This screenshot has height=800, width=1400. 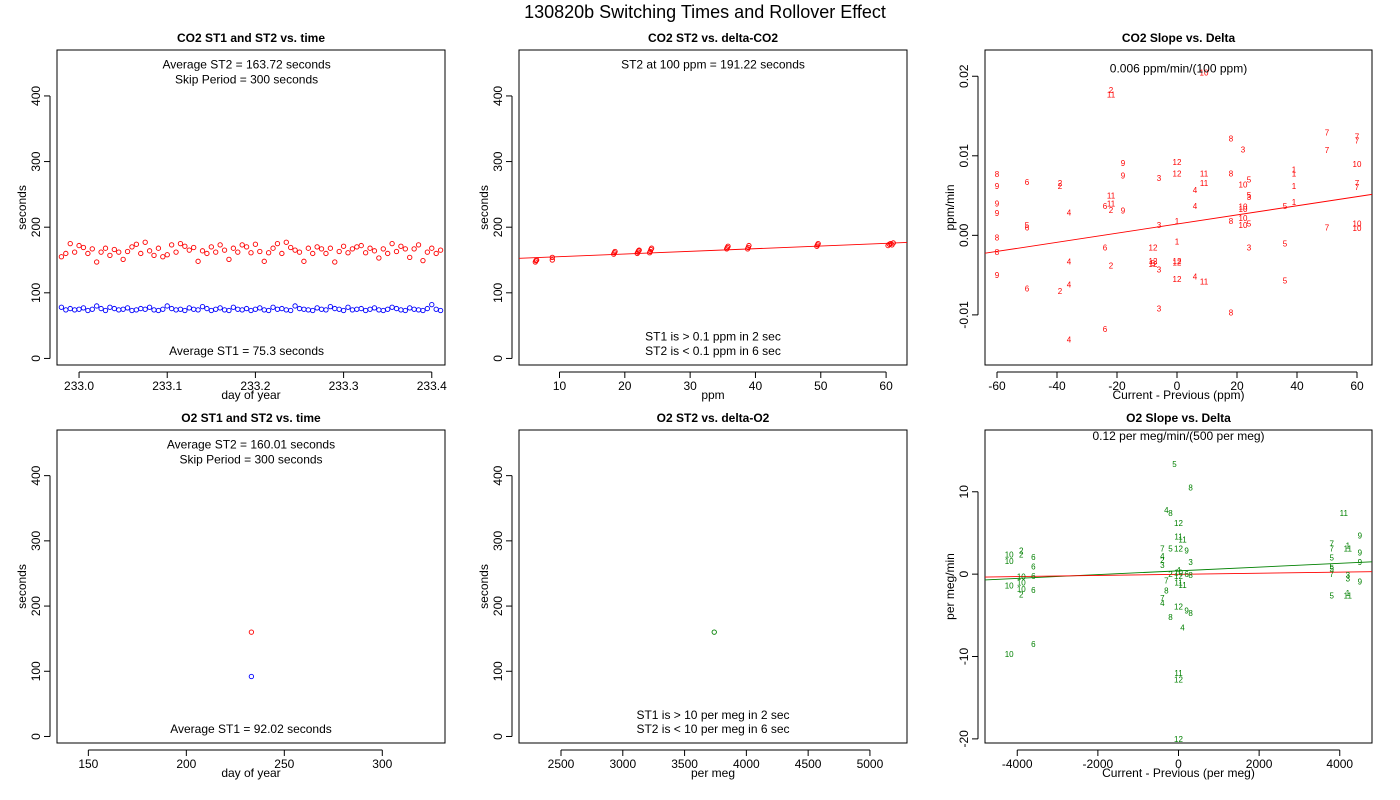 I want to click on data-point-label: 2, so click(x=1021, y=595).